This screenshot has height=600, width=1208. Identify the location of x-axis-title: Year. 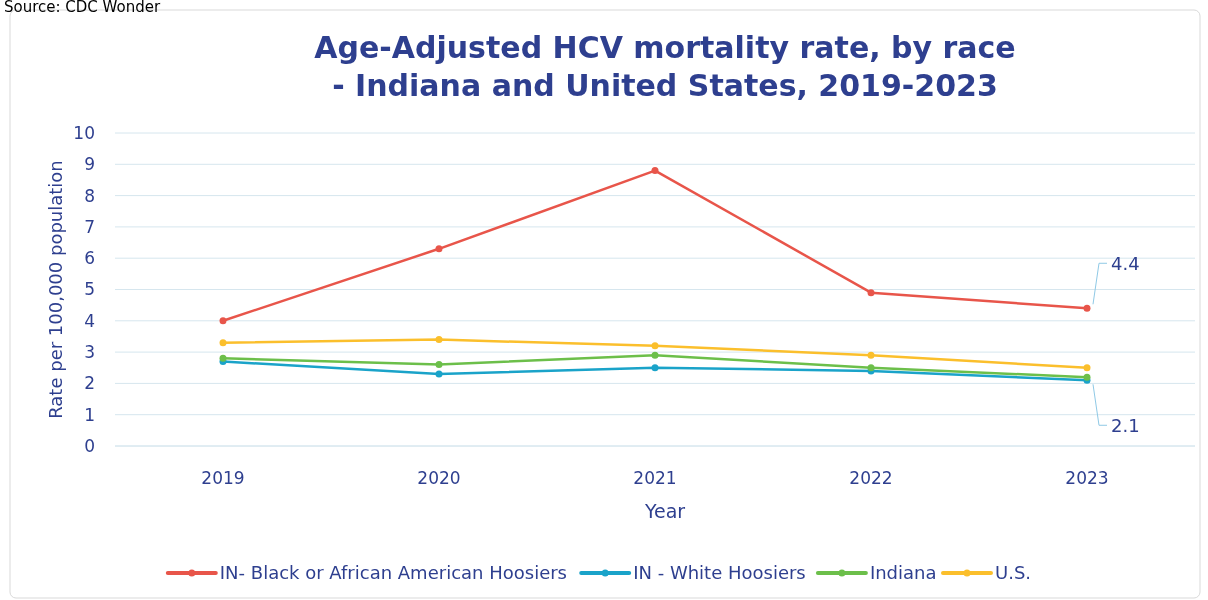
(664, 511).